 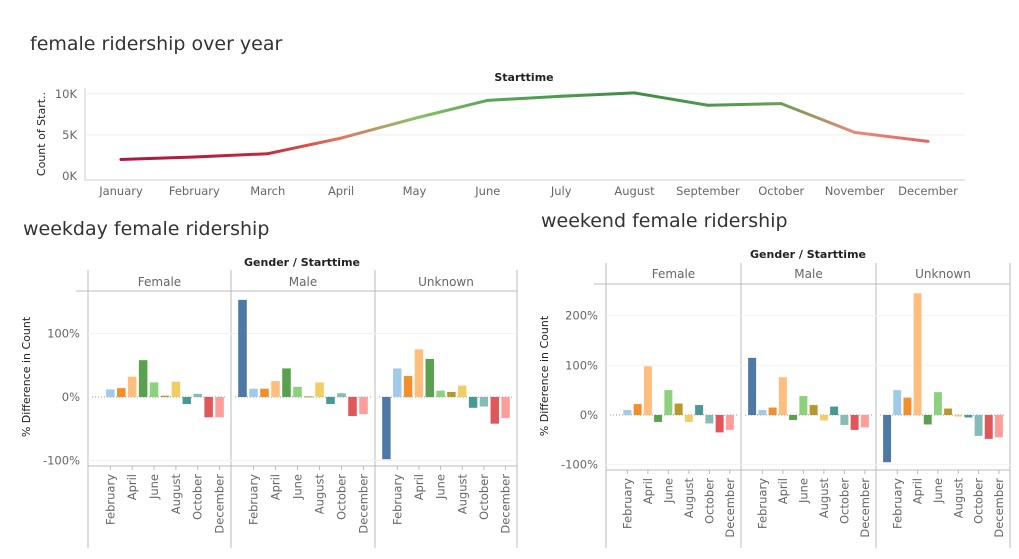 I want to click on line-x-tick-label: September, so click(x=708, y=191).